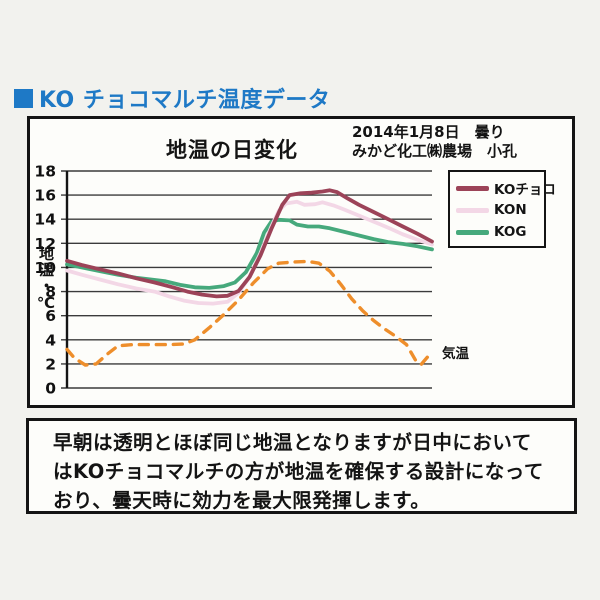 The width and height of the screenshot is (600, 600). I want to click on svg-text: 14, so click(45, 220).